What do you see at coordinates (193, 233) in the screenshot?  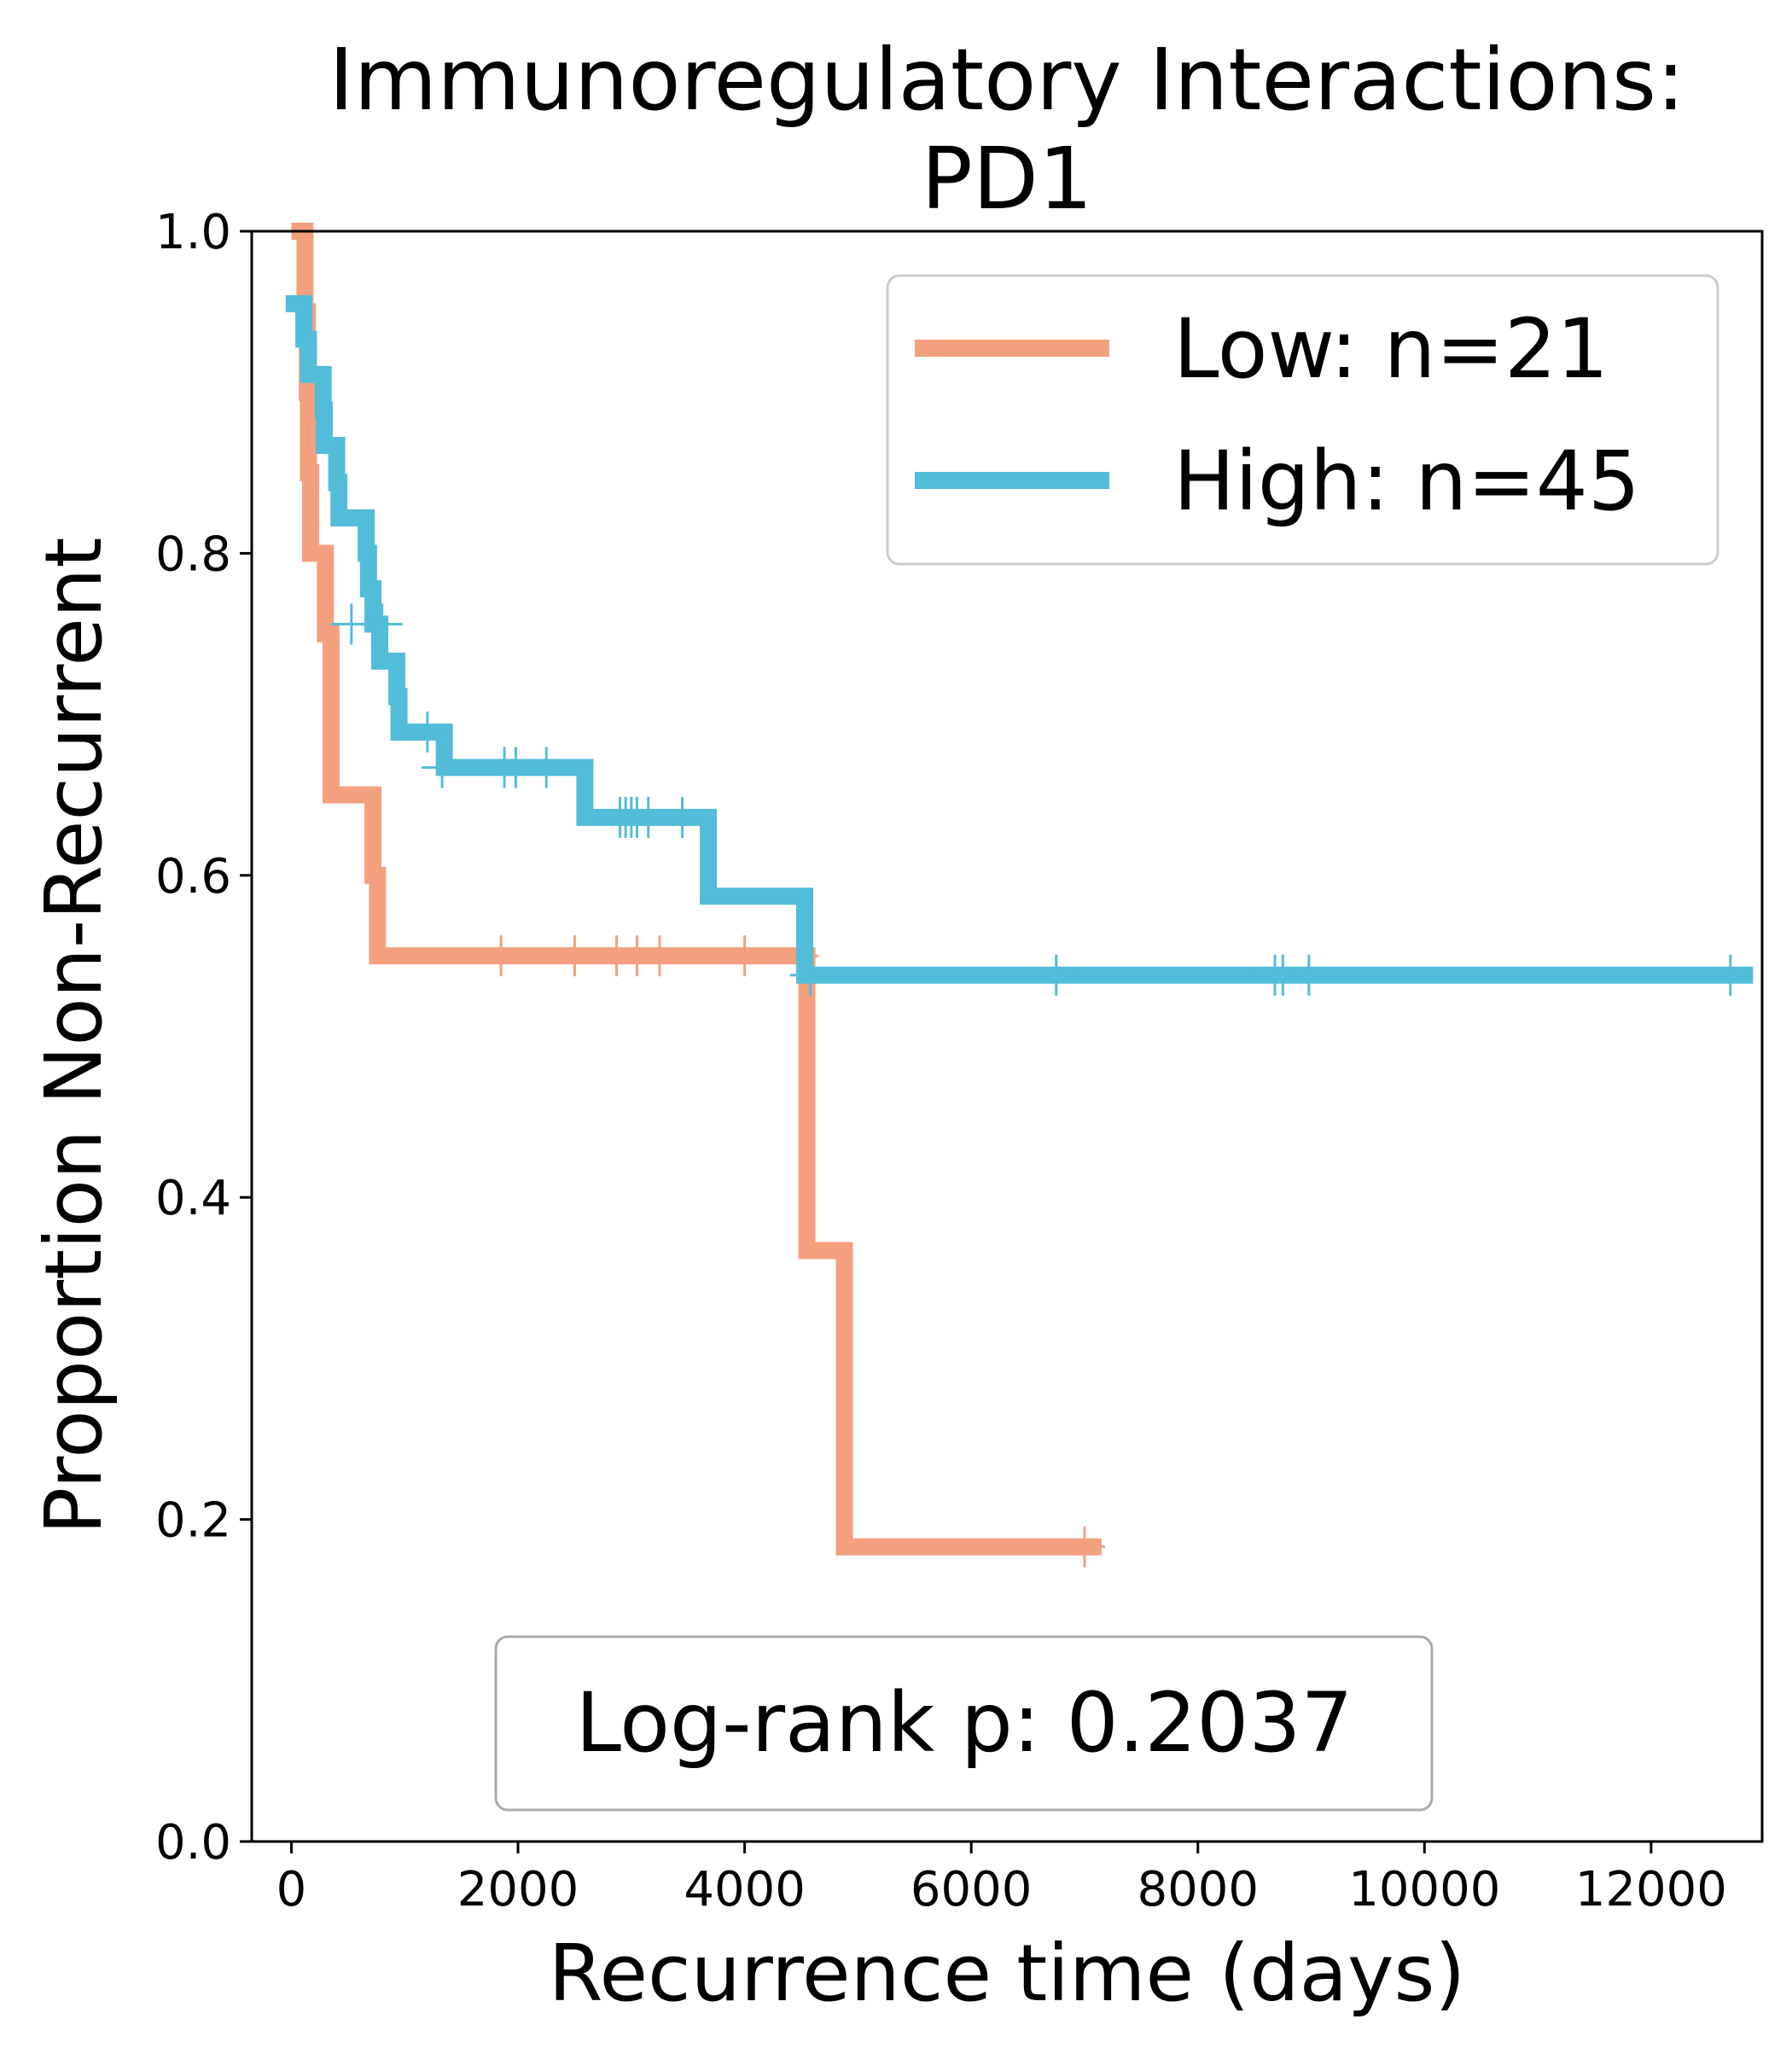 I see `y-tick-label-5: 1.0` at bounding box center [193, 233].